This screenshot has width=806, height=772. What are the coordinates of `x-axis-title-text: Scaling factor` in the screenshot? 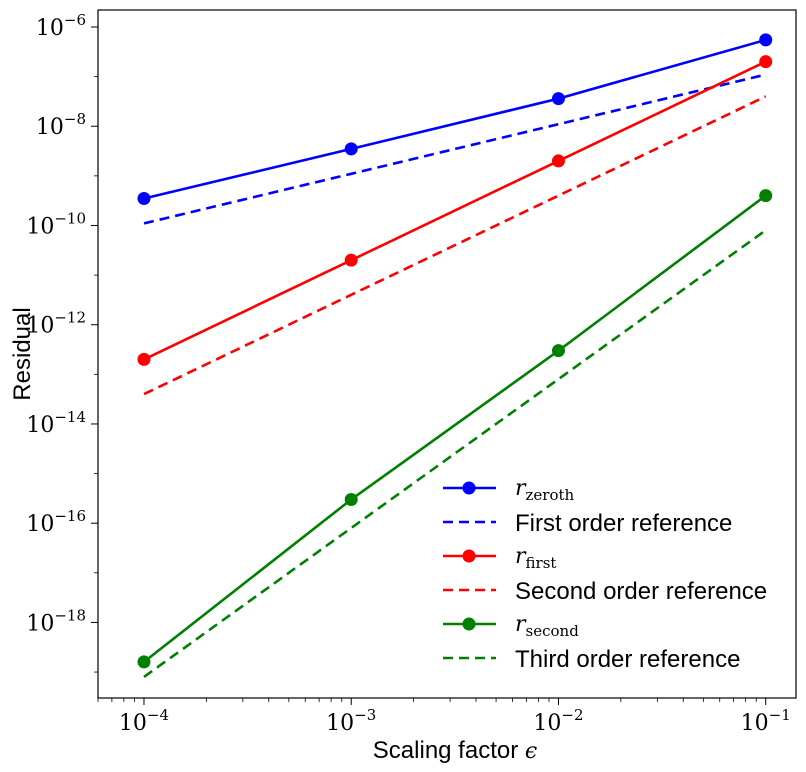 It's located at (445, 750).